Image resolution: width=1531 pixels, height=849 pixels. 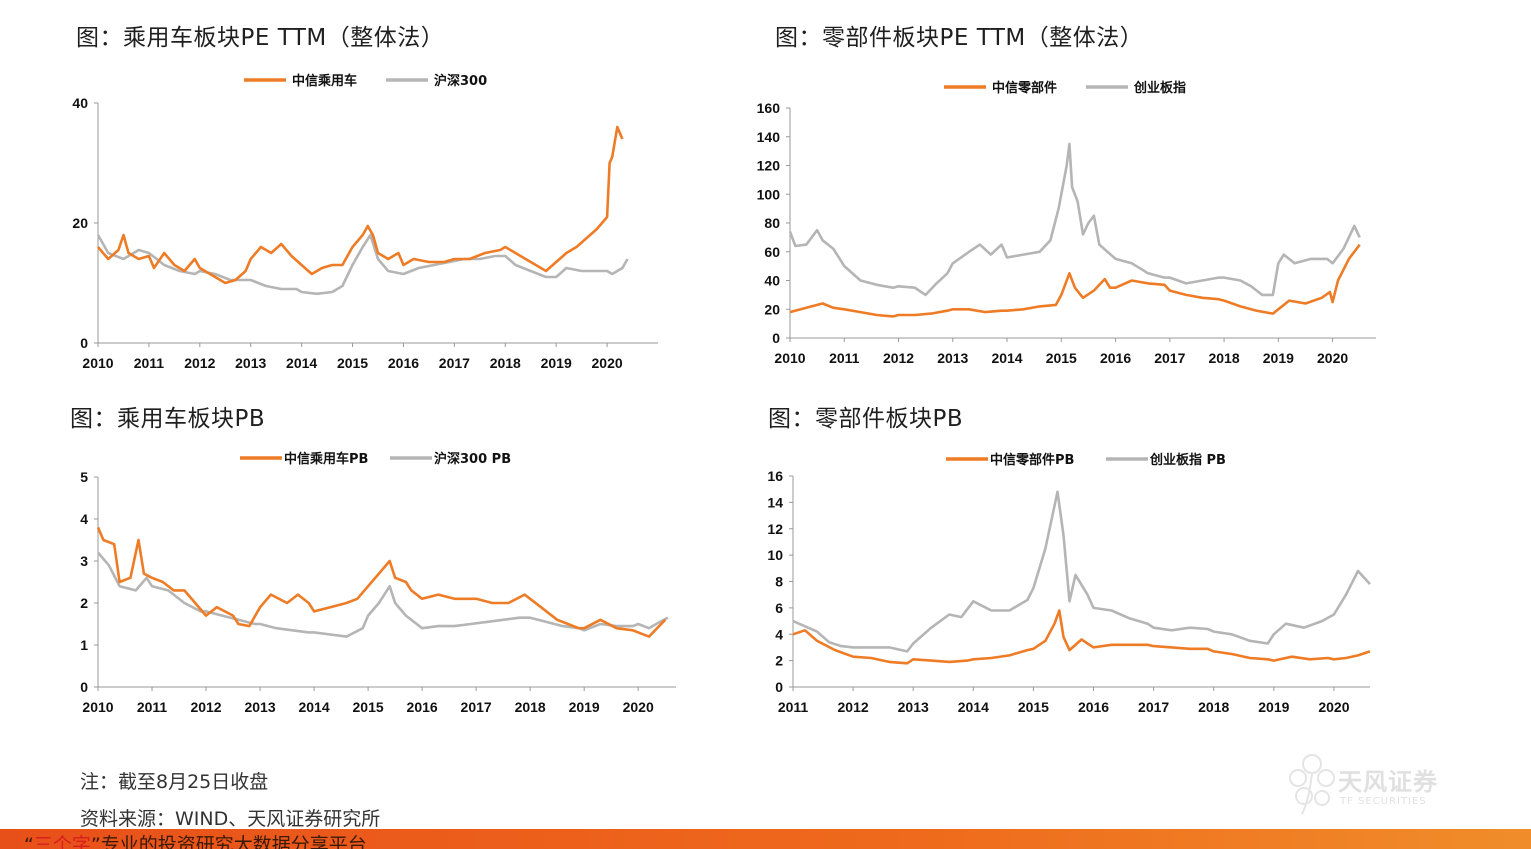 What do you see at coordinates (1383, 801) in the screenshot?
I see `logo-sub: TF SECURITIES` at bounding box center [1383, 801].